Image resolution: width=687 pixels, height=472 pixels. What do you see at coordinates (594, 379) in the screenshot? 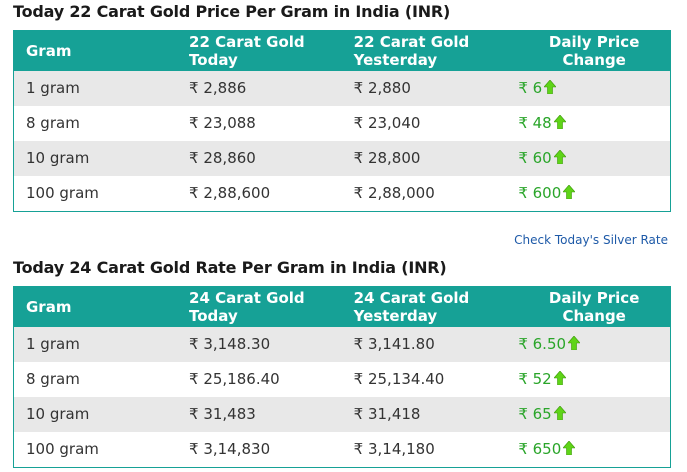
I see `cell-change: ₹ 52` at bounding box center [594, 379].